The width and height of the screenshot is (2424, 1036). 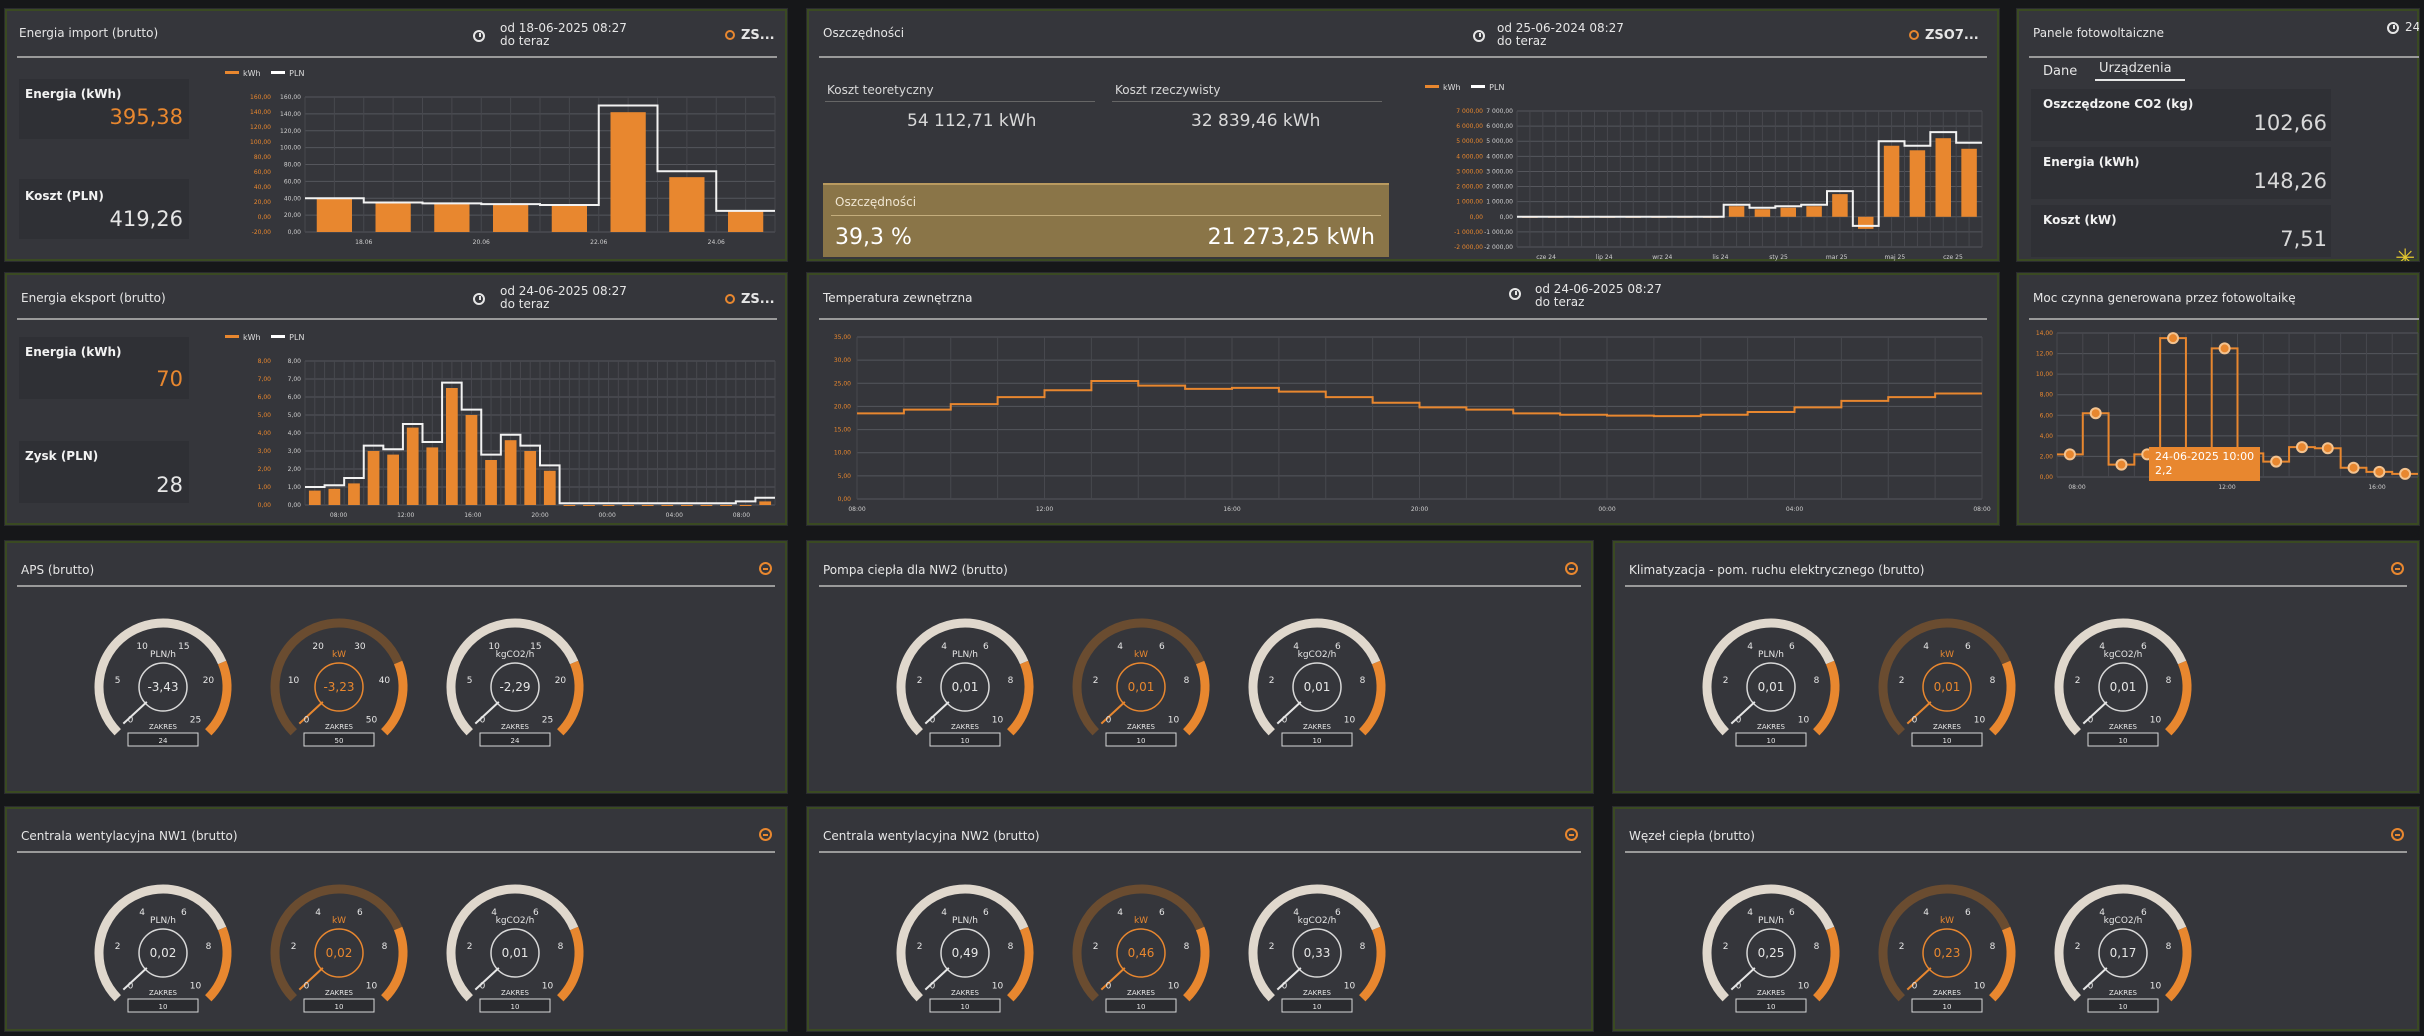 What do you see at coordinates (295, 433) in the screenshot?
I see `y-tick-label: 4,00` at bounding box center [295, 433].